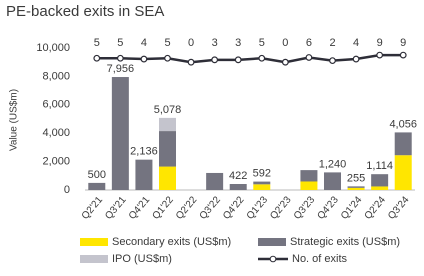 The height and width of the screenshot is (276, 424). I want to click on y-tick-label: 2,000, so click(56, 162).